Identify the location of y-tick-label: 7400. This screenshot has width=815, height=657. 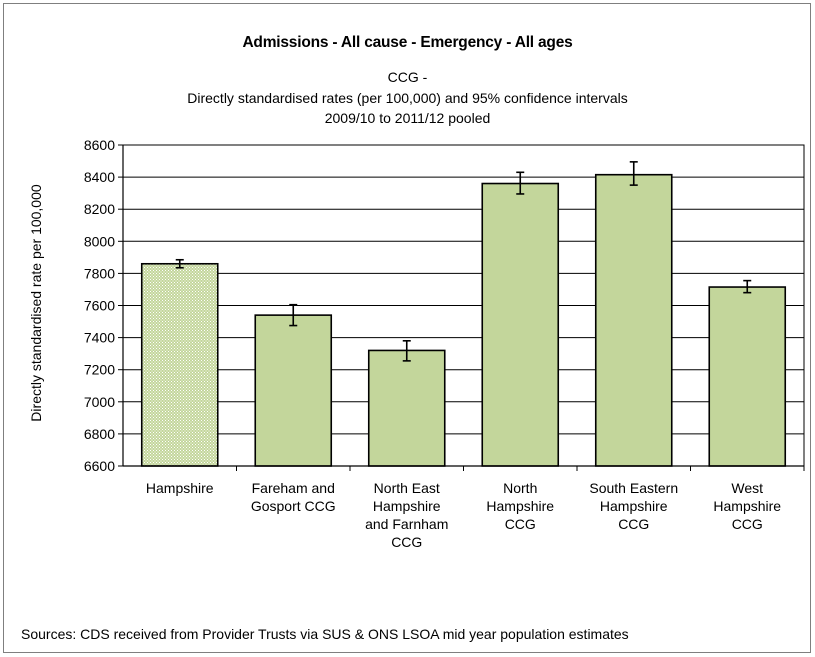
(99, 338).